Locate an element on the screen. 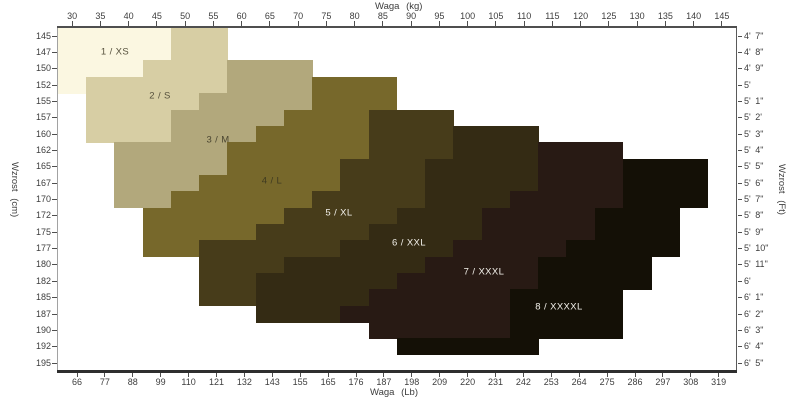 The height and width of the screenshot is (406, 800). x-axis-top-line is located at coordinates (397, 26).